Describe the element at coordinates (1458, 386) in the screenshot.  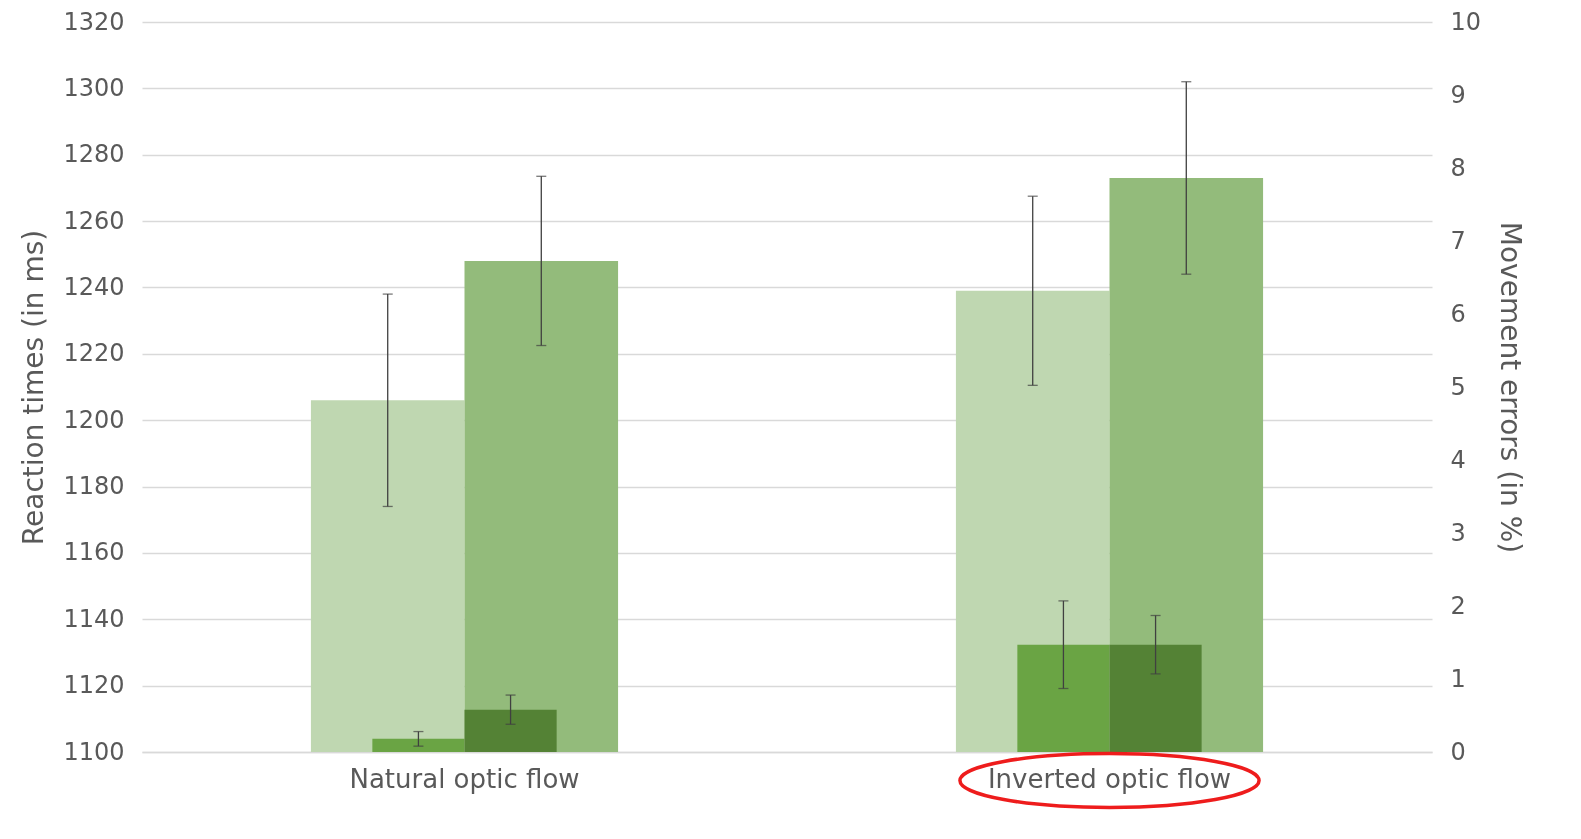
I see `y2-tick-label: 5` at that location.